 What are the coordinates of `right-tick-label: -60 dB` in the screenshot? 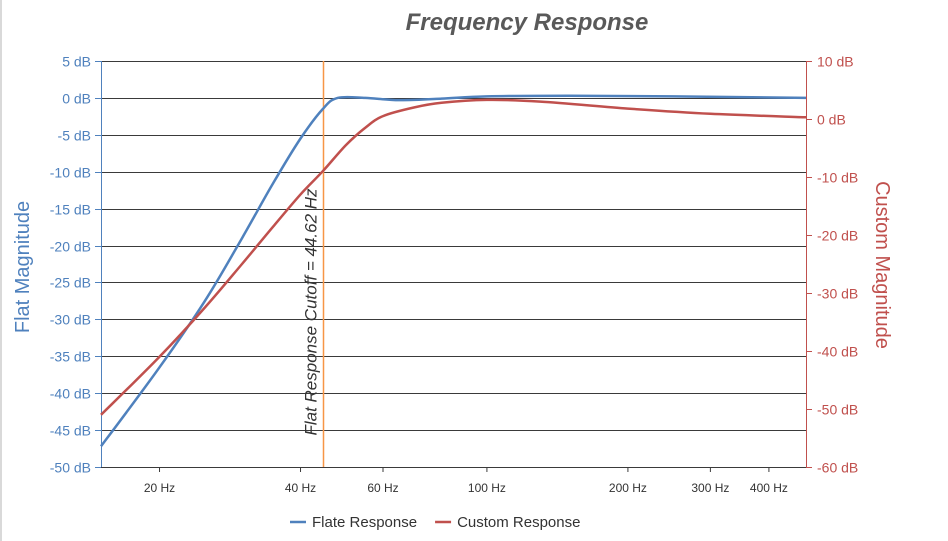 It's located at (837, 468).